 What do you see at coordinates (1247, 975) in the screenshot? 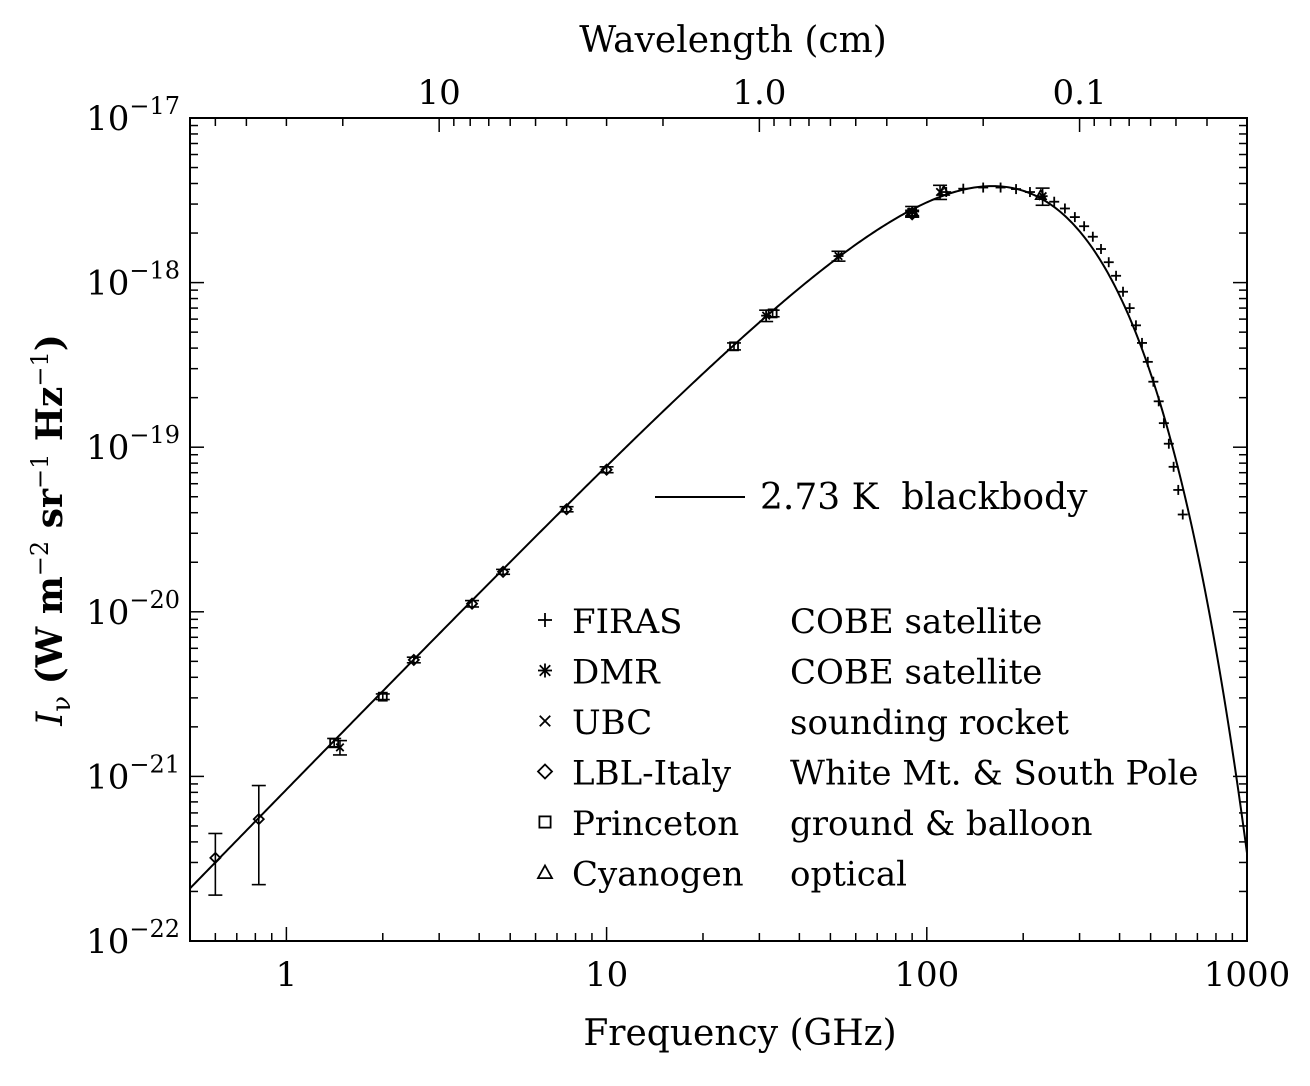
I see `x-tick-label: 1000` at bounding box center [1247, 975].